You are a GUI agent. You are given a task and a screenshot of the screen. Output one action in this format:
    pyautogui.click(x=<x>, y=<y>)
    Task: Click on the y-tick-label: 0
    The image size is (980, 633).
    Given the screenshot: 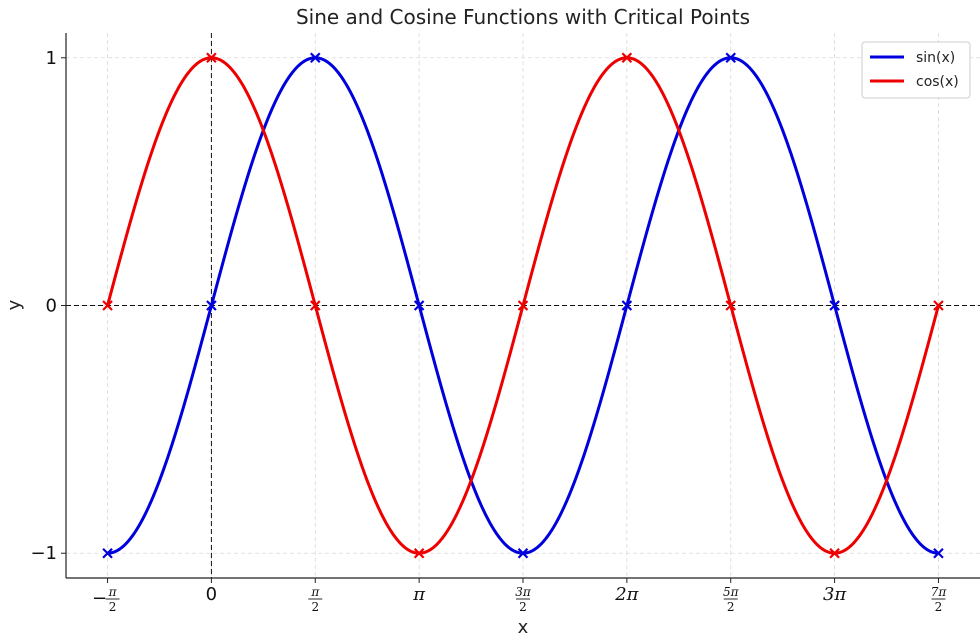 What is the action you would take?
    pyautogui.click(x=51, y=306)
    